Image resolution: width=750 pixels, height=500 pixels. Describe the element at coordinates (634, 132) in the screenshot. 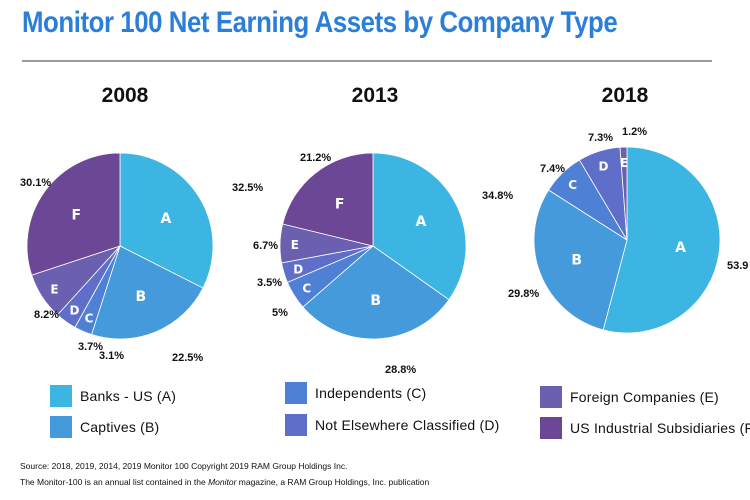

I see `data-label-2018-e: 1.2%` at that location.